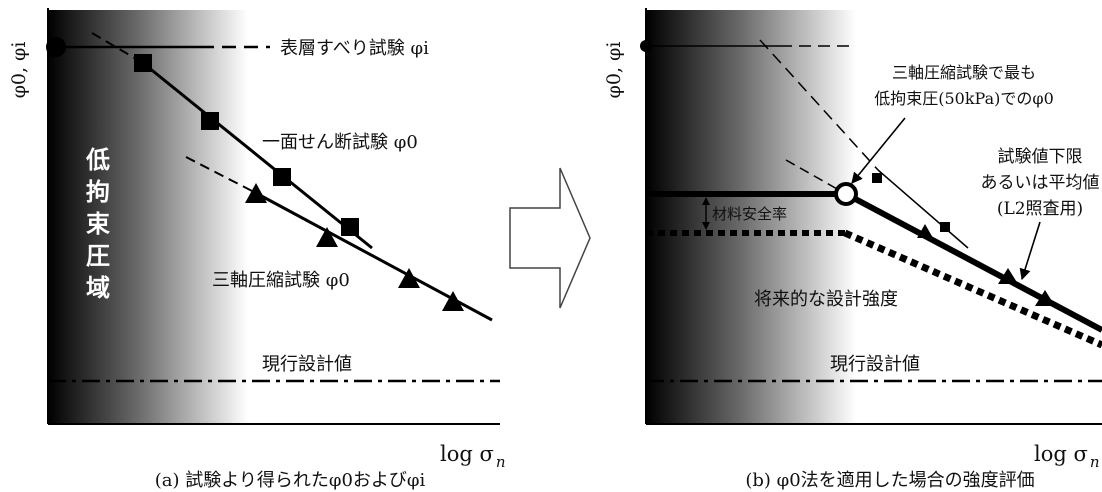 The image size is (1102, 492). I want to click on annotation-line2: 低拘束圧(50kPa)でのφ0, so click(964, 98).